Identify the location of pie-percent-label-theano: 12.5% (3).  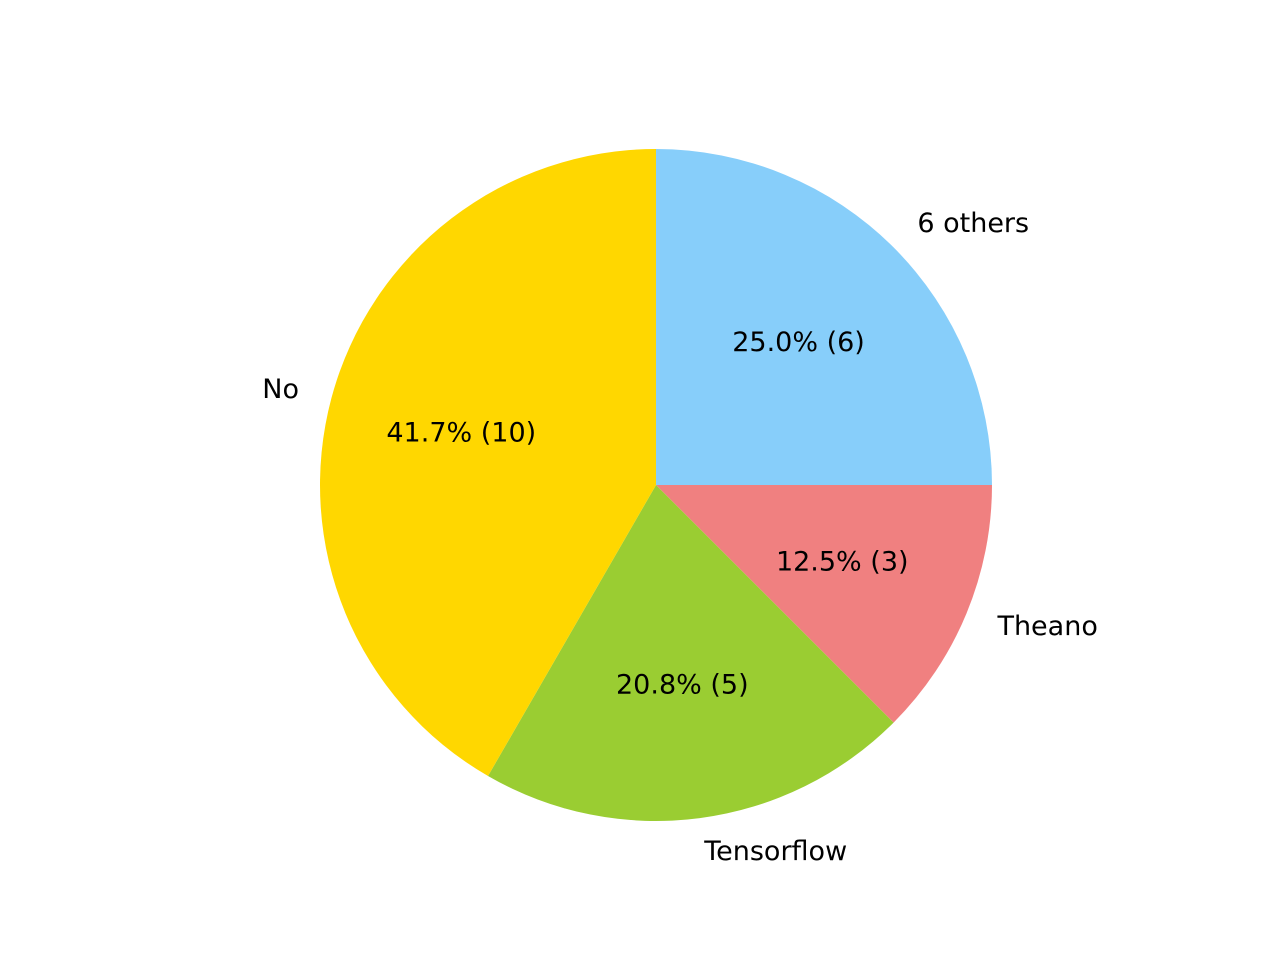
(842, 562).